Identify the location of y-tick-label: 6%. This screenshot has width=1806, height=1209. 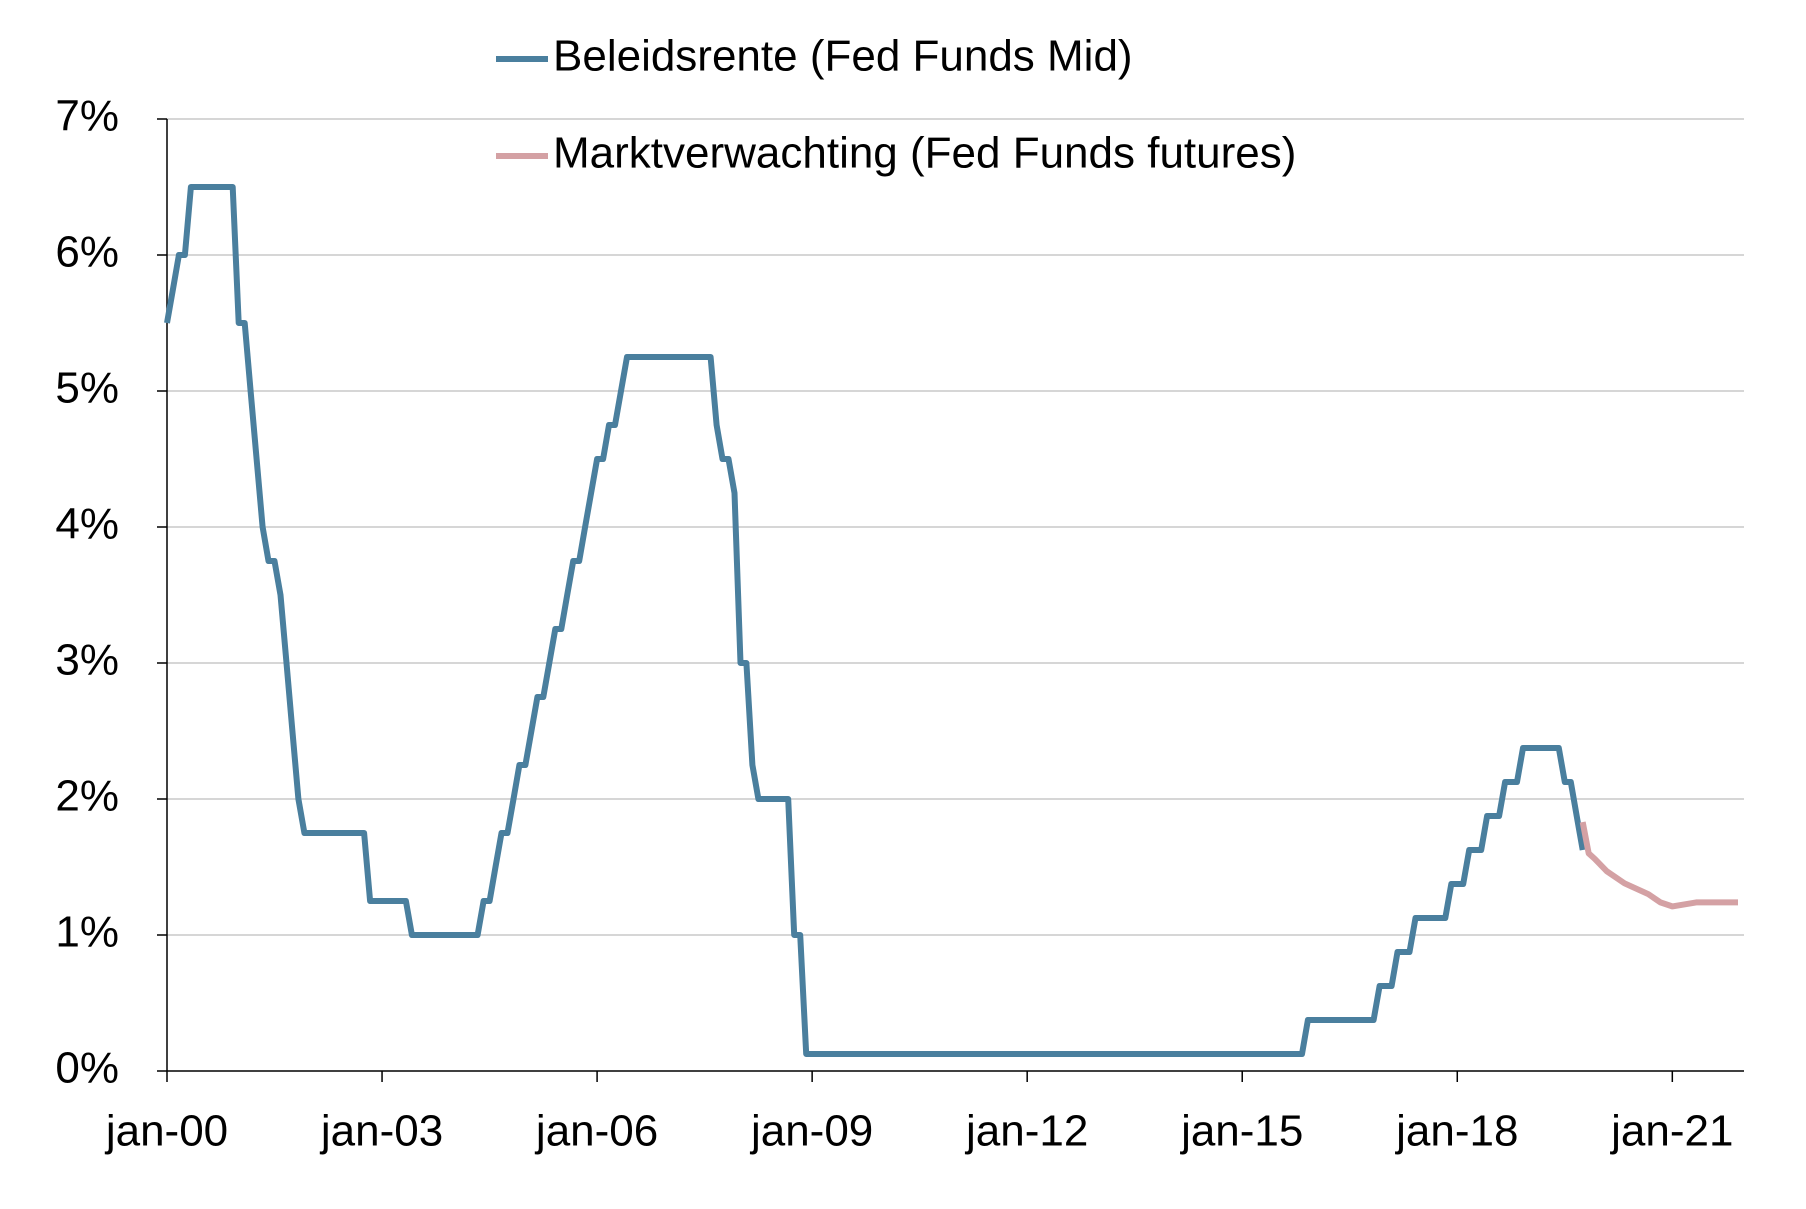
(87, 252).